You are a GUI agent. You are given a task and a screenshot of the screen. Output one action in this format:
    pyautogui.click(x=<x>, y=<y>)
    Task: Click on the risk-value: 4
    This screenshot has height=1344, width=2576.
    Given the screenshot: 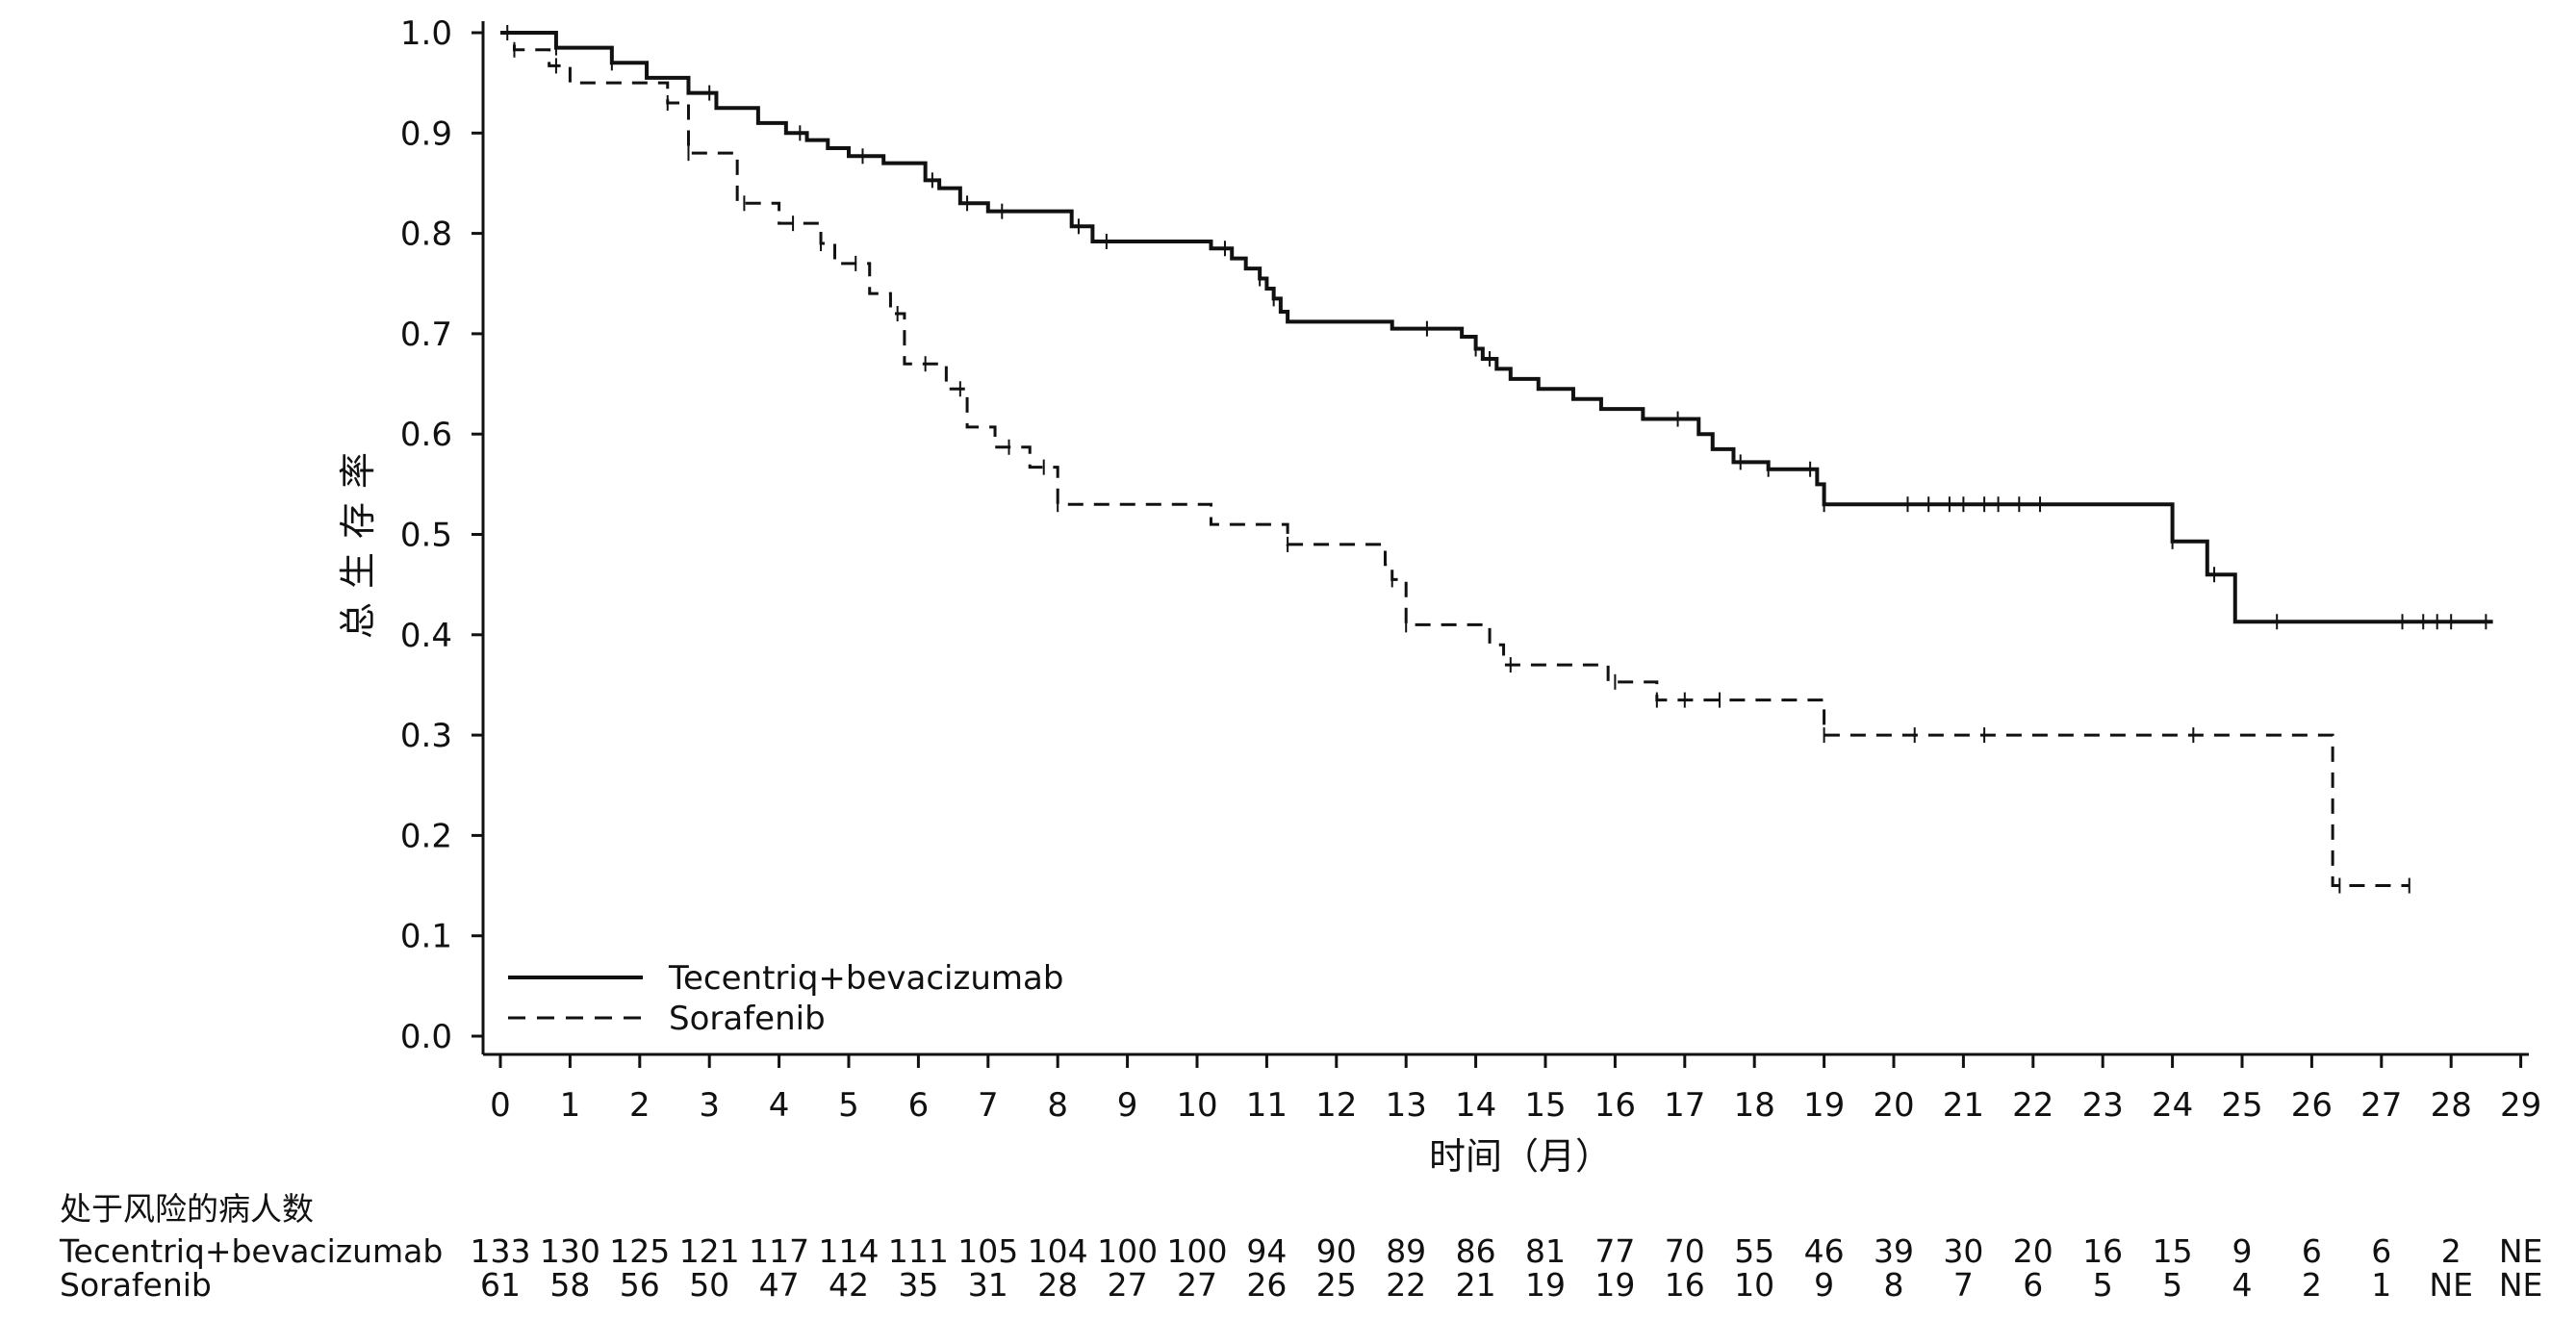 What is the action you would take?
    pyautogui.click(x=2242, y=1285)
    